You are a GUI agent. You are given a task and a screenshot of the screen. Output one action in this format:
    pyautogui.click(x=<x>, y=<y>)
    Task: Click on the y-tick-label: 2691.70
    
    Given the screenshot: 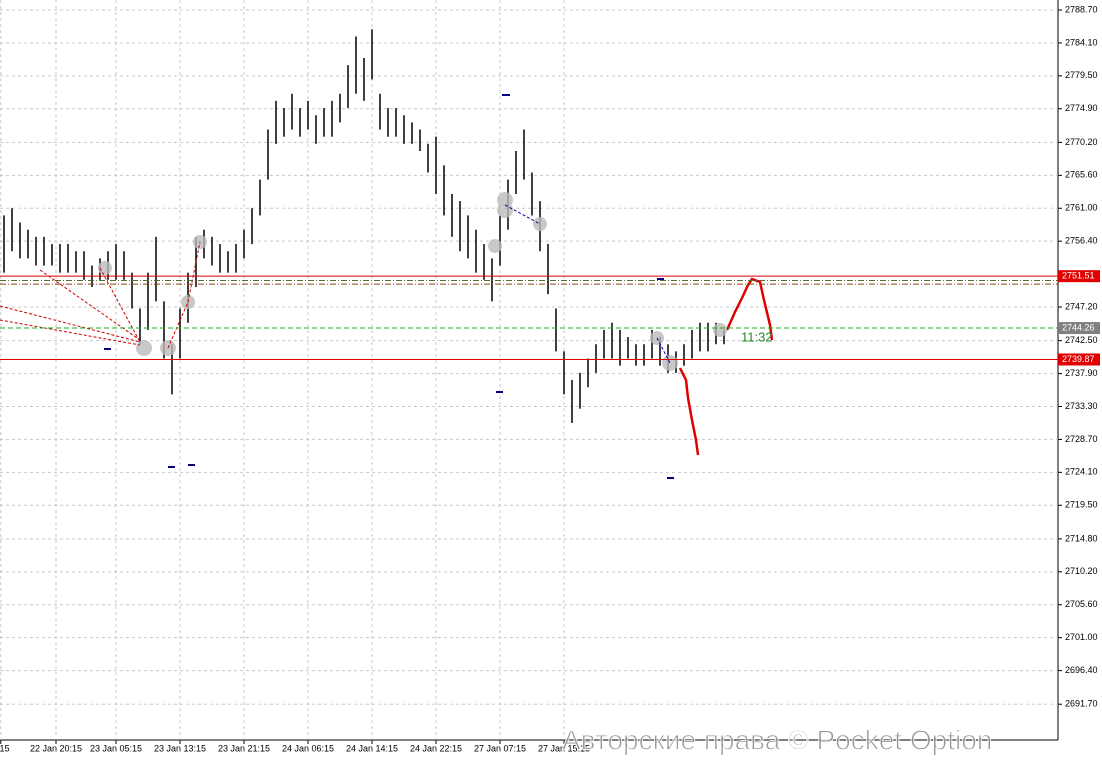 What is the action you would take?
    pyautogui.click(x=1081, y=704)
    